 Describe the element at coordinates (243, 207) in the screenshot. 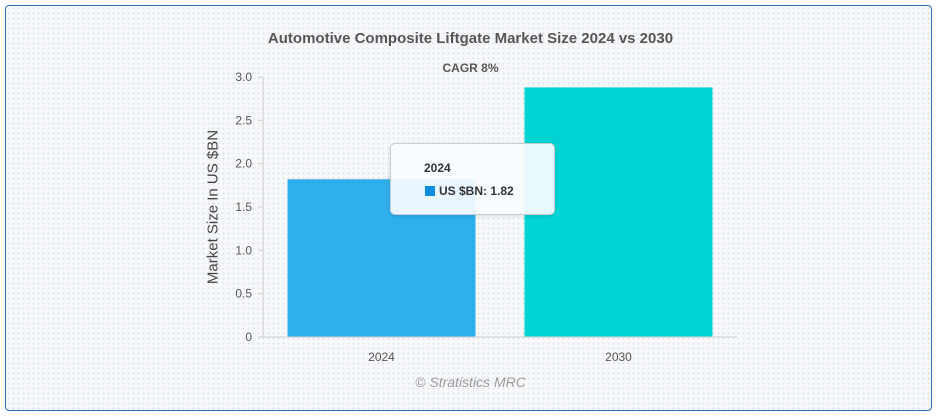

I see `y-tick-label: 1.5` at that location.